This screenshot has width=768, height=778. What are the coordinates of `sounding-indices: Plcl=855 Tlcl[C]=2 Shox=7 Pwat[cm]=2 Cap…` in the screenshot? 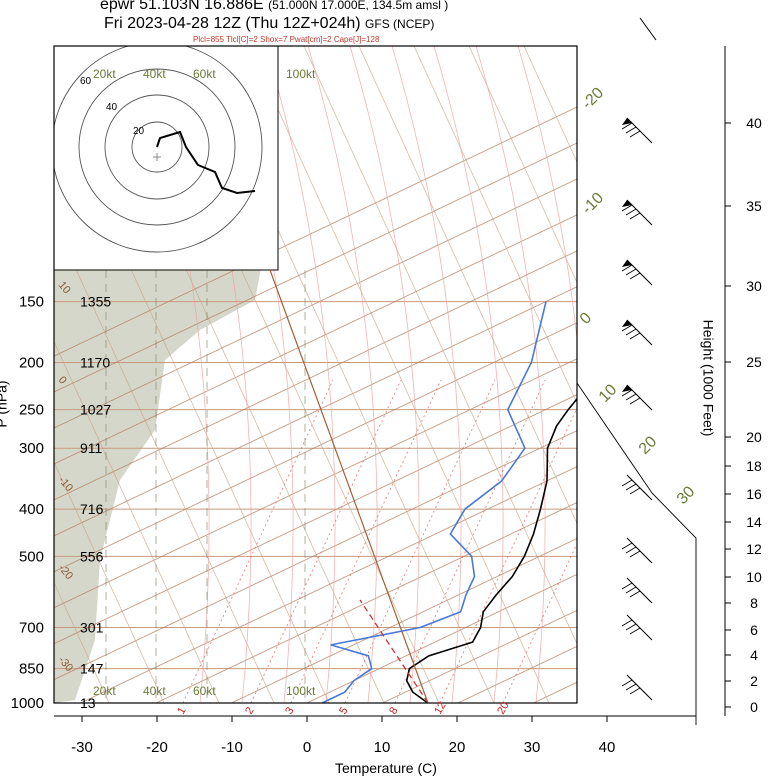 It's located at (286, 39).